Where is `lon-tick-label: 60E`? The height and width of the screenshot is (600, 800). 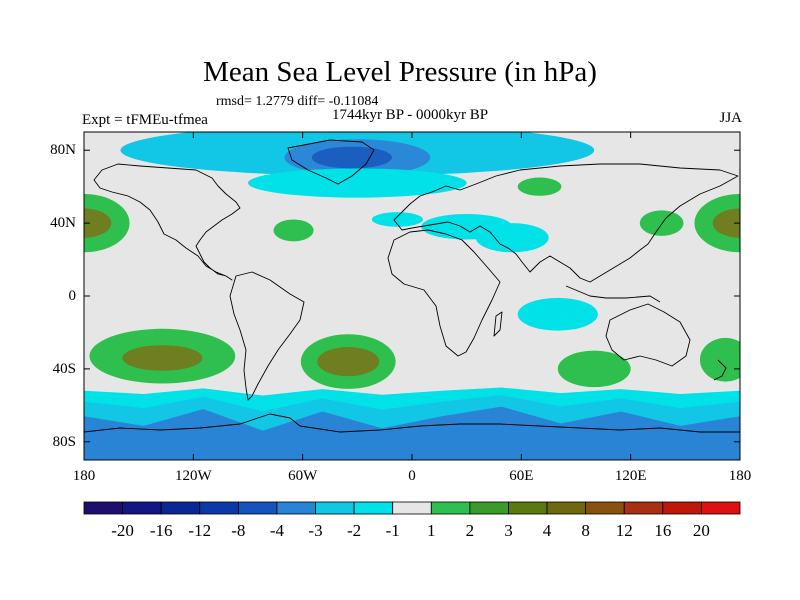
lon-tick-label: 60E is located at coordinates (521, 476).